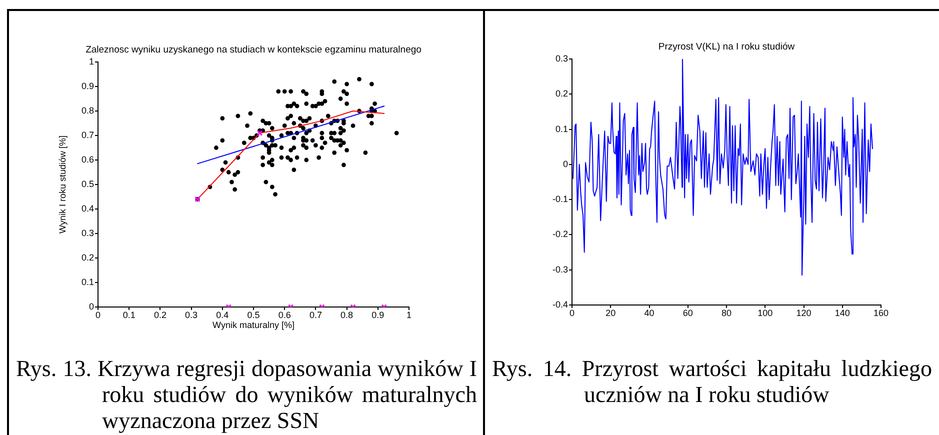  What do you see at coordinates (804, 313) in the screenshot?
I see `x-tick-label: 120` at bounding box center [804, 313].